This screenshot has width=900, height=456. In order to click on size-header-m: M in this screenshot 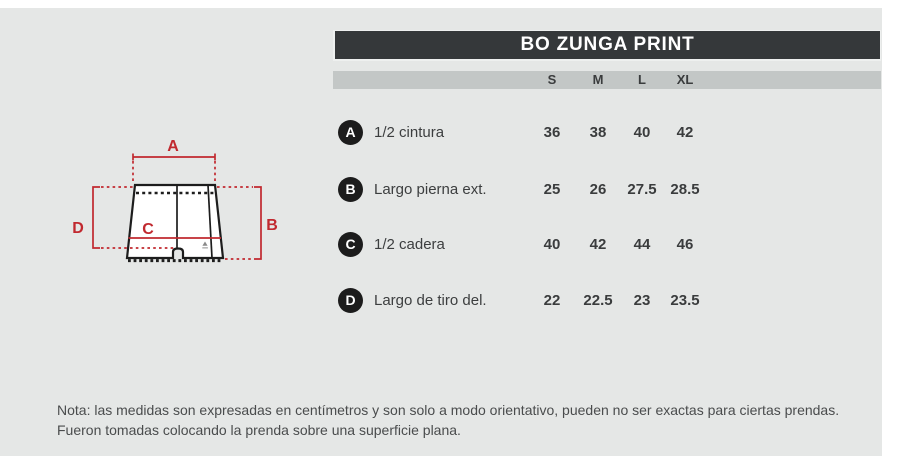, I will do `click(598, 79)`.